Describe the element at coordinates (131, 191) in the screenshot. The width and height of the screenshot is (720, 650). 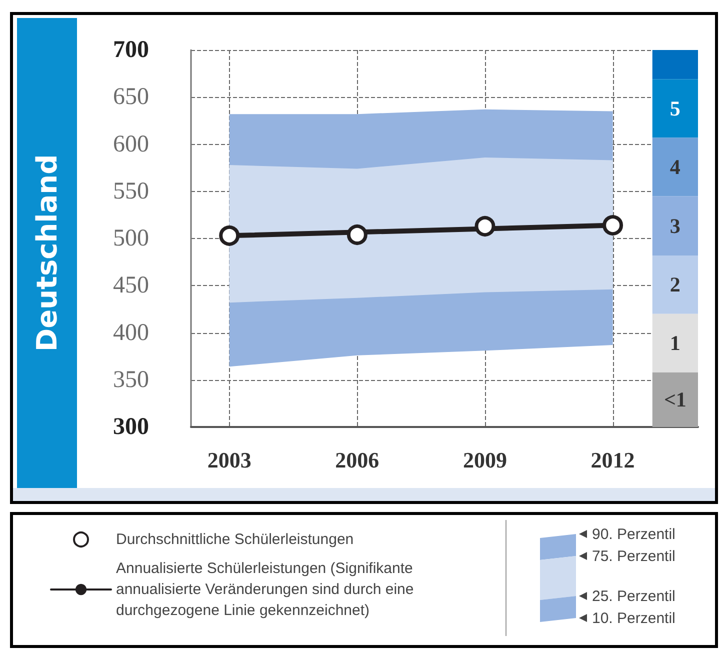
I see `y-tick-label: 550` at that location.